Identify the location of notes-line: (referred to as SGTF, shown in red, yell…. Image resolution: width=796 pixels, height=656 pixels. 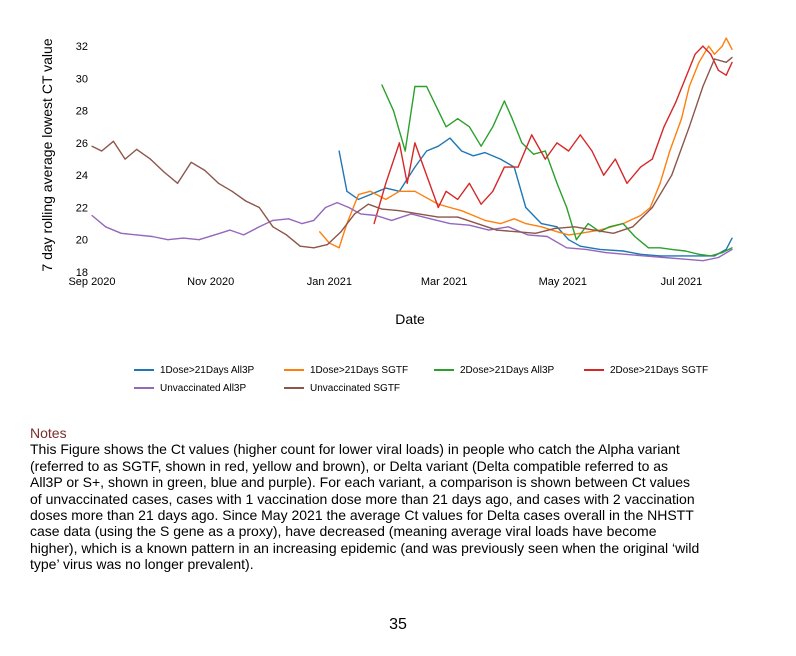
(349, 465).